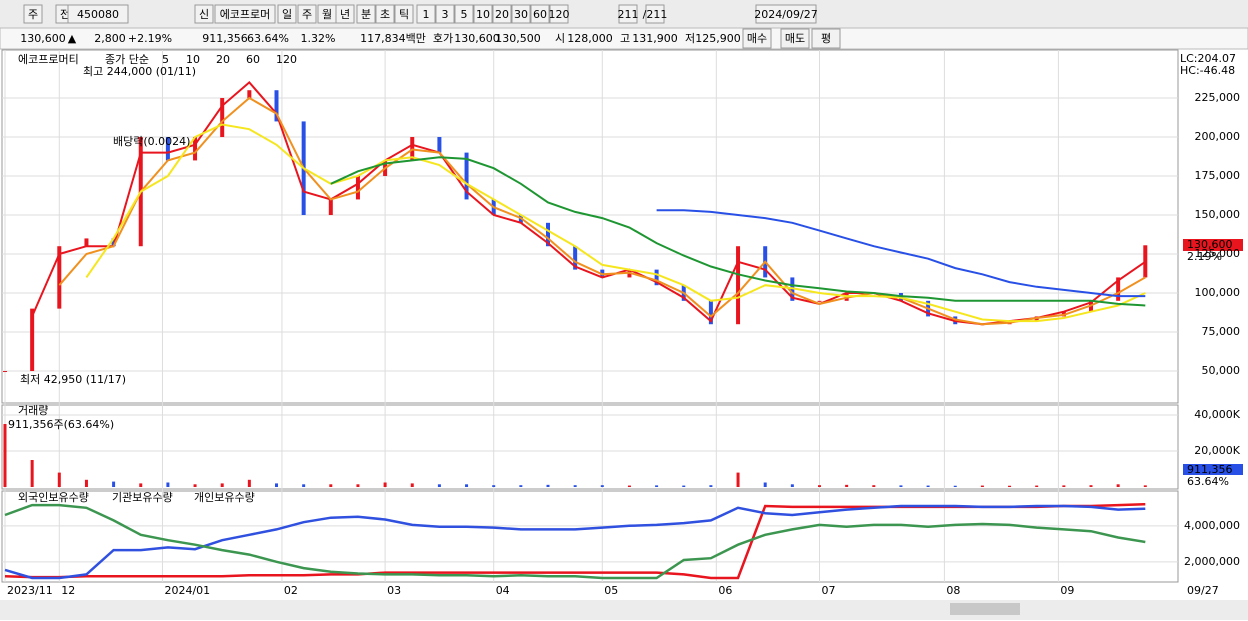  I want to click on y-tick-label: 100,000, so click(1218, 292).